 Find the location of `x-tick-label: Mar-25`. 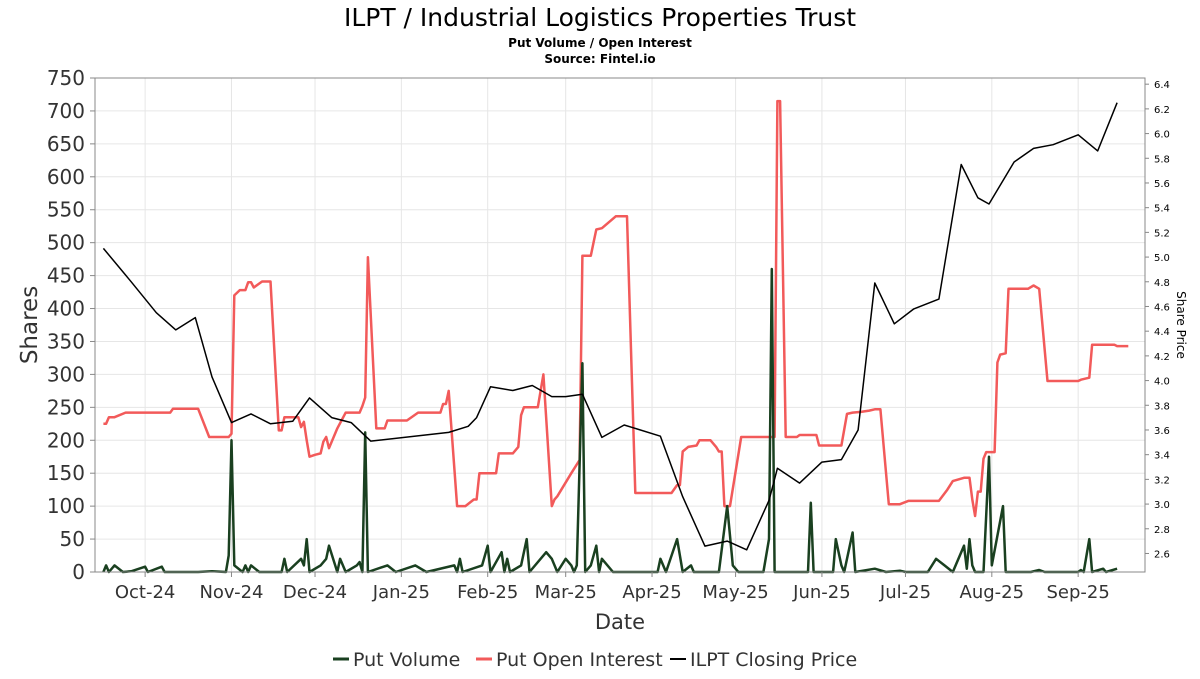

x-tick-label: Mar-25 is located at coordinates (566, 592).